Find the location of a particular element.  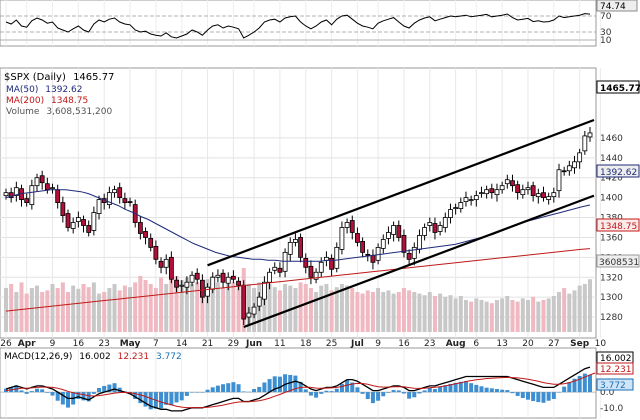

x-tick-label: Aug is located at coordinates (456, 344).